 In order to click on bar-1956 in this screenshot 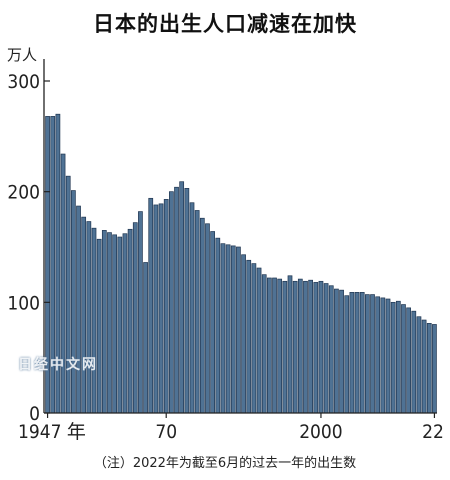, I will do `click(94, 320)`.